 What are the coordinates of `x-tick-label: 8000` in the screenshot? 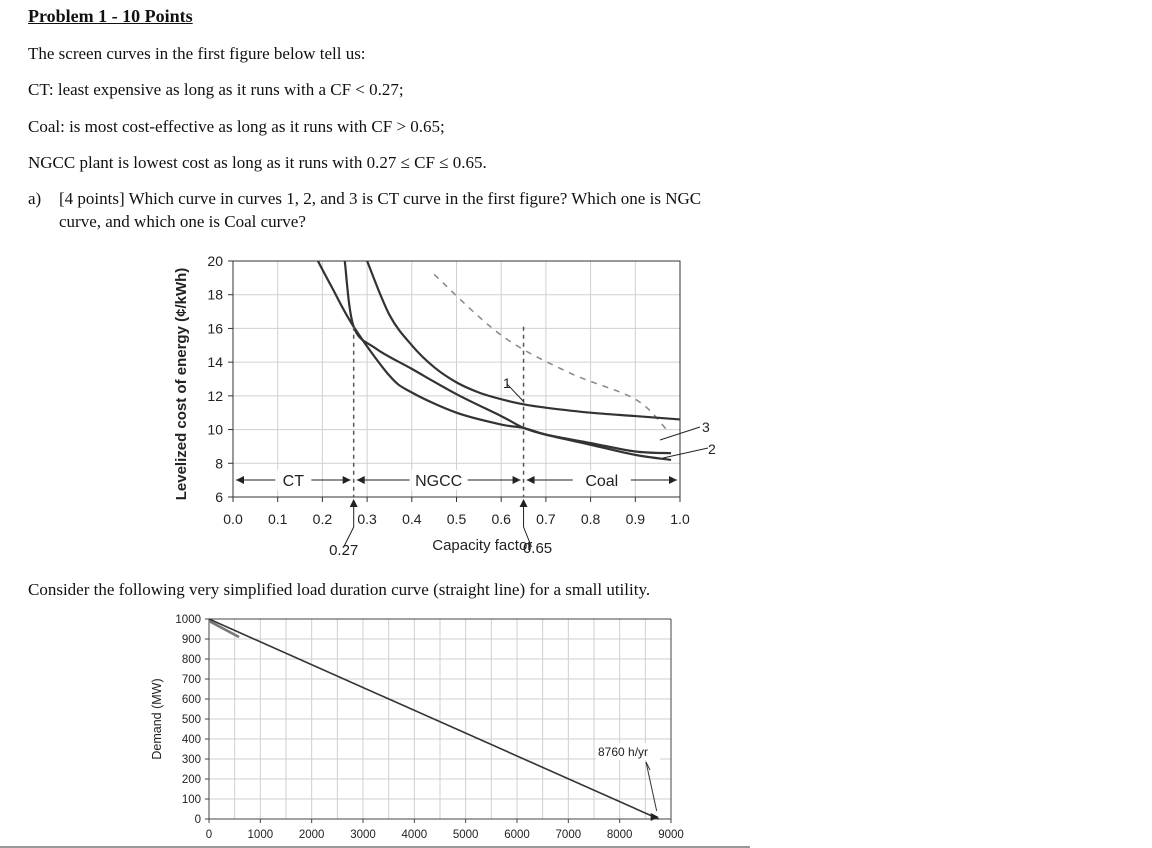 It's located at (620, 835).